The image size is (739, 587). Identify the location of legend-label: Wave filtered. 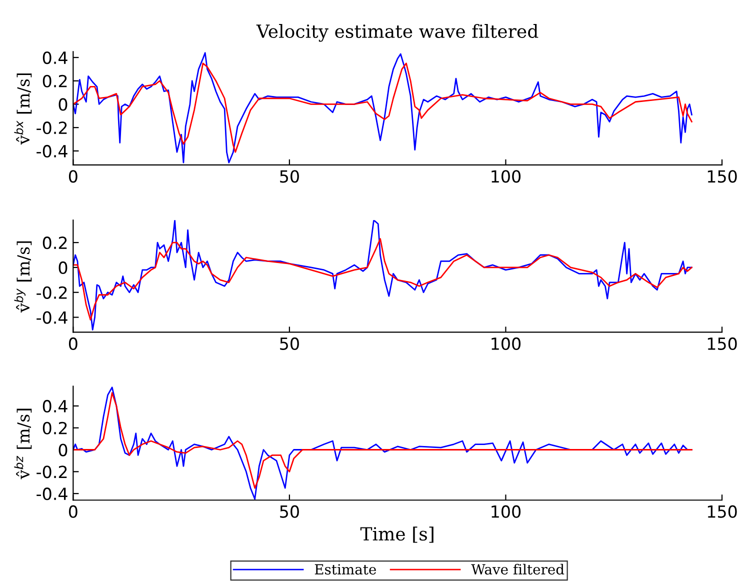
(517, 569).